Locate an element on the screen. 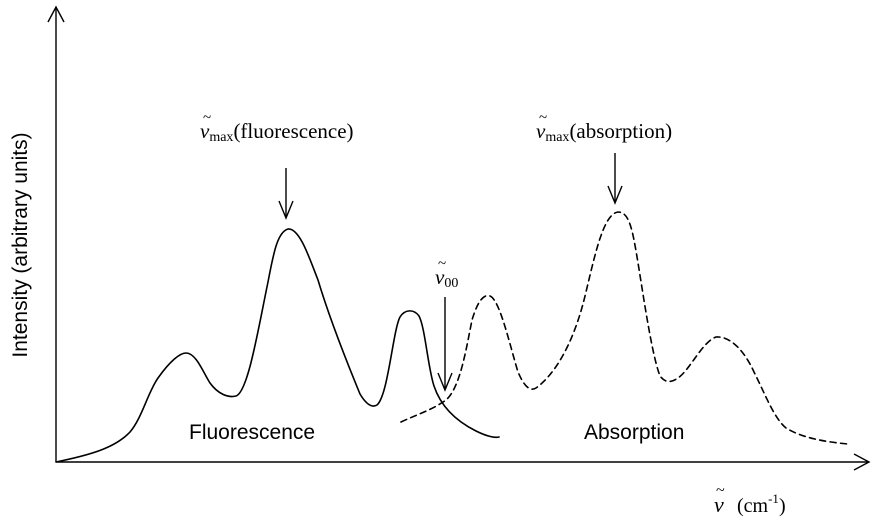  x-axis-unit: (cm-1) is located at coordinates (761, 504).